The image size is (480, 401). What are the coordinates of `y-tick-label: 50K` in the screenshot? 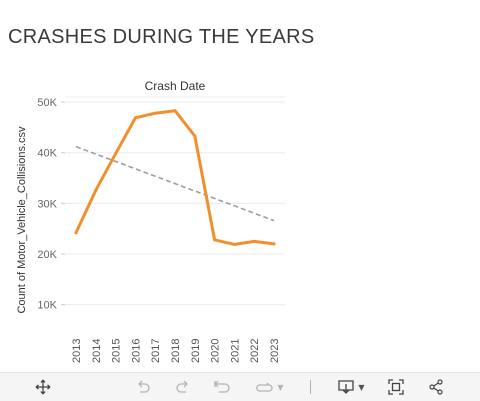 It's located at (47, 103).